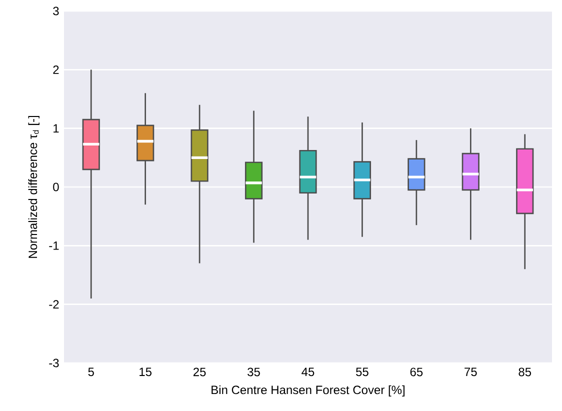 The image size is (562, 411). I want to click on y-tick-label: 3, so click(56, 11).